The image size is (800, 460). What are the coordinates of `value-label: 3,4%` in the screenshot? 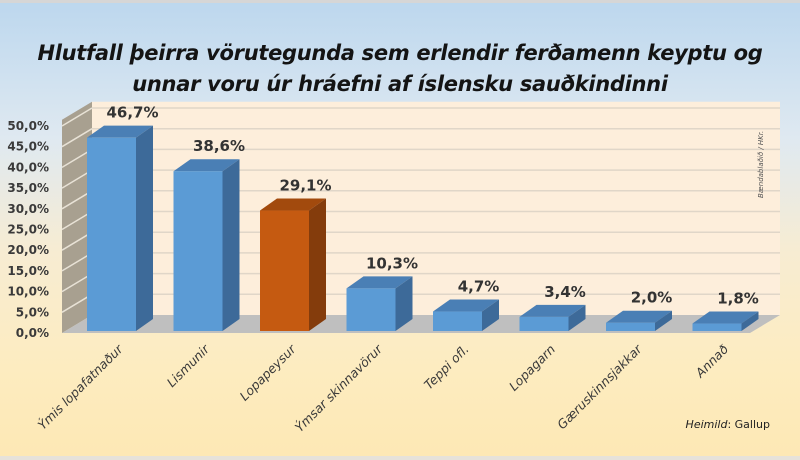 It's located at (565, 292).